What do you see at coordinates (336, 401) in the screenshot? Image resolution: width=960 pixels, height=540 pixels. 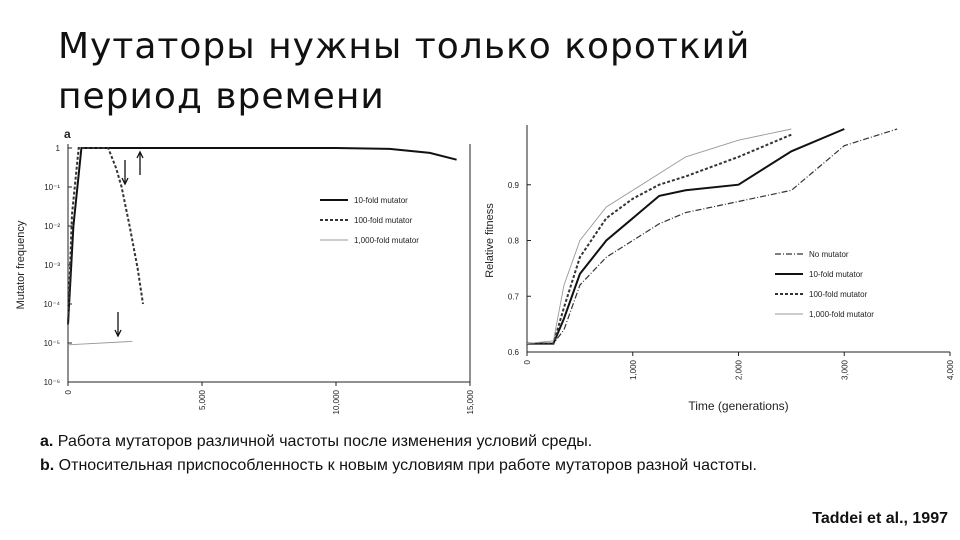 I see `x-tick-label: 10,000` at bounding box center [336, 401].